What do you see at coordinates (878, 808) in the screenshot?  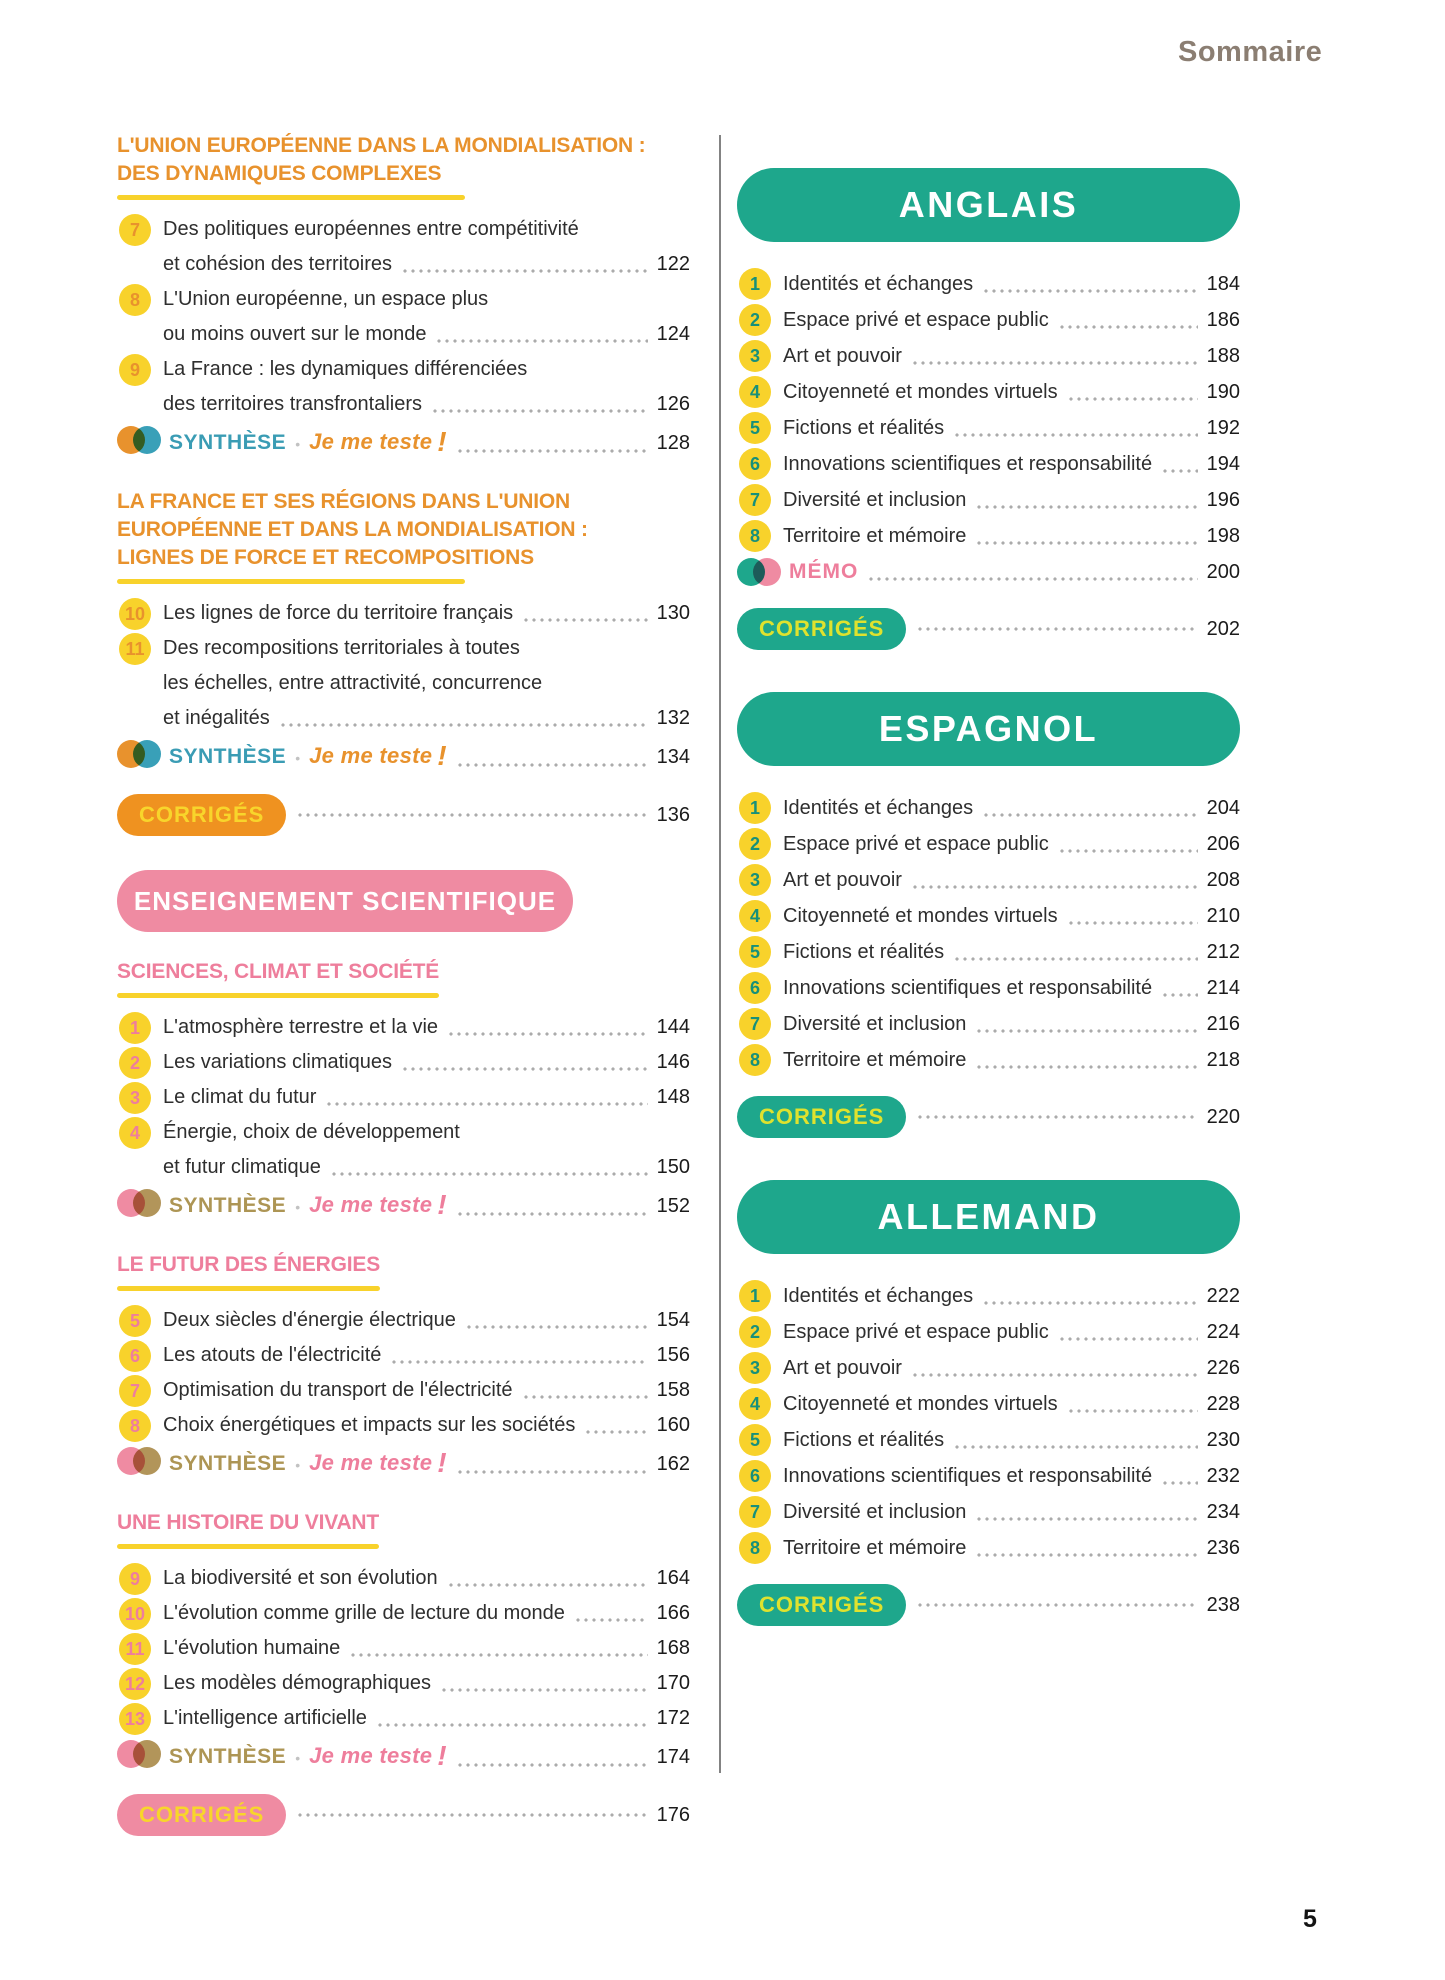 I see `toc-item-label: Identités et échanges` at bounding box center [878, 808].